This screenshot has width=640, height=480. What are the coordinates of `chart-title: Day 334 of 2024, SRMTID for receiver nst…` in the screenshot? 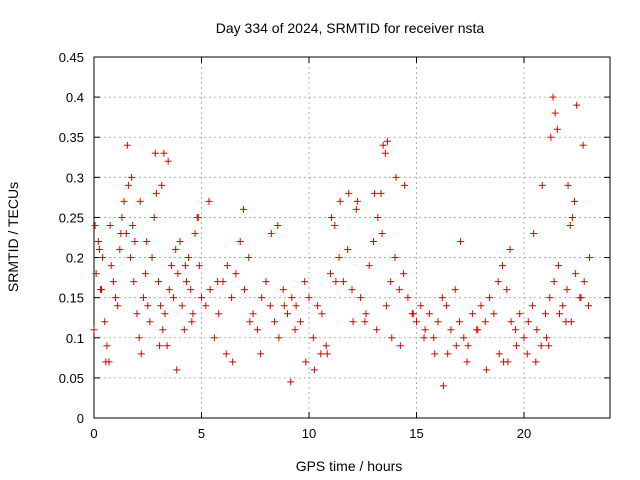 It's located at (350, 28).